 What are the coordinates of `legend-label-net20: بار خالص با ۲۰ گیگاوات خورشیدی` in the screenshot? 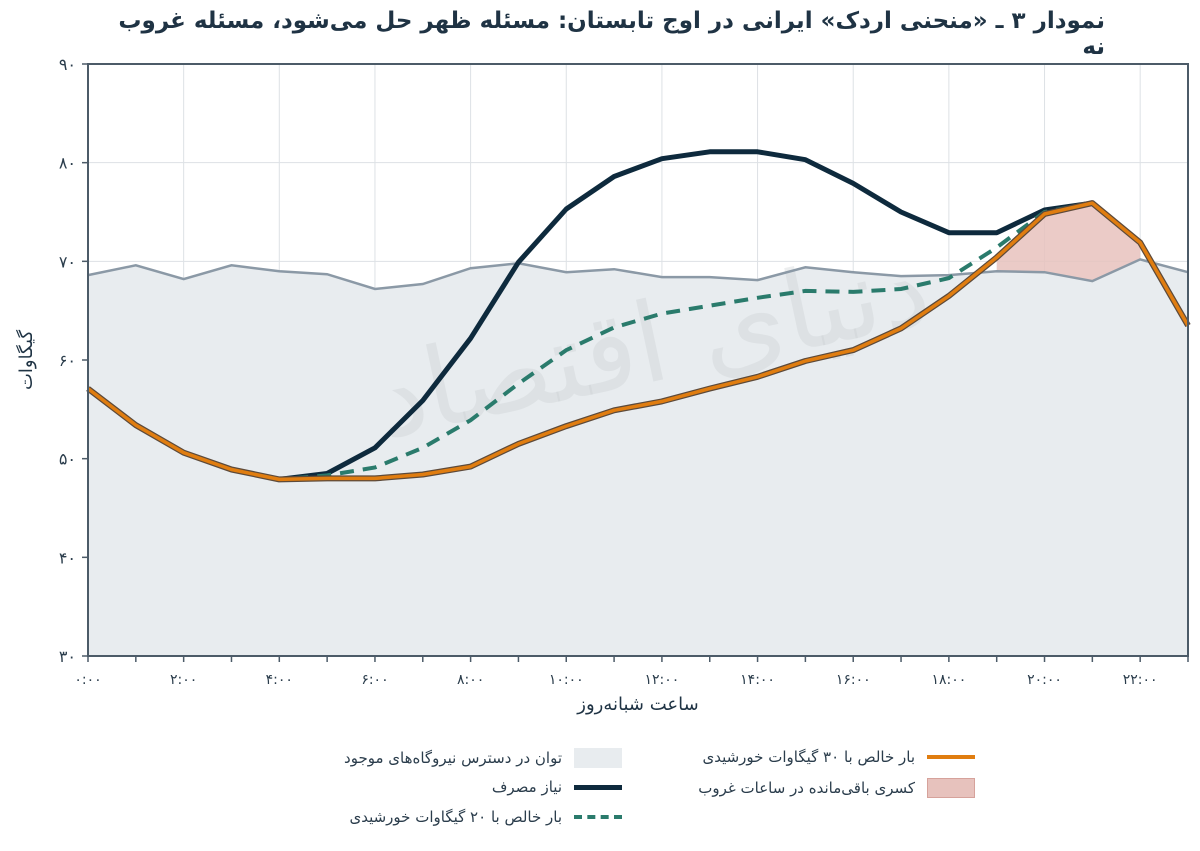 It's located at (455, 817).